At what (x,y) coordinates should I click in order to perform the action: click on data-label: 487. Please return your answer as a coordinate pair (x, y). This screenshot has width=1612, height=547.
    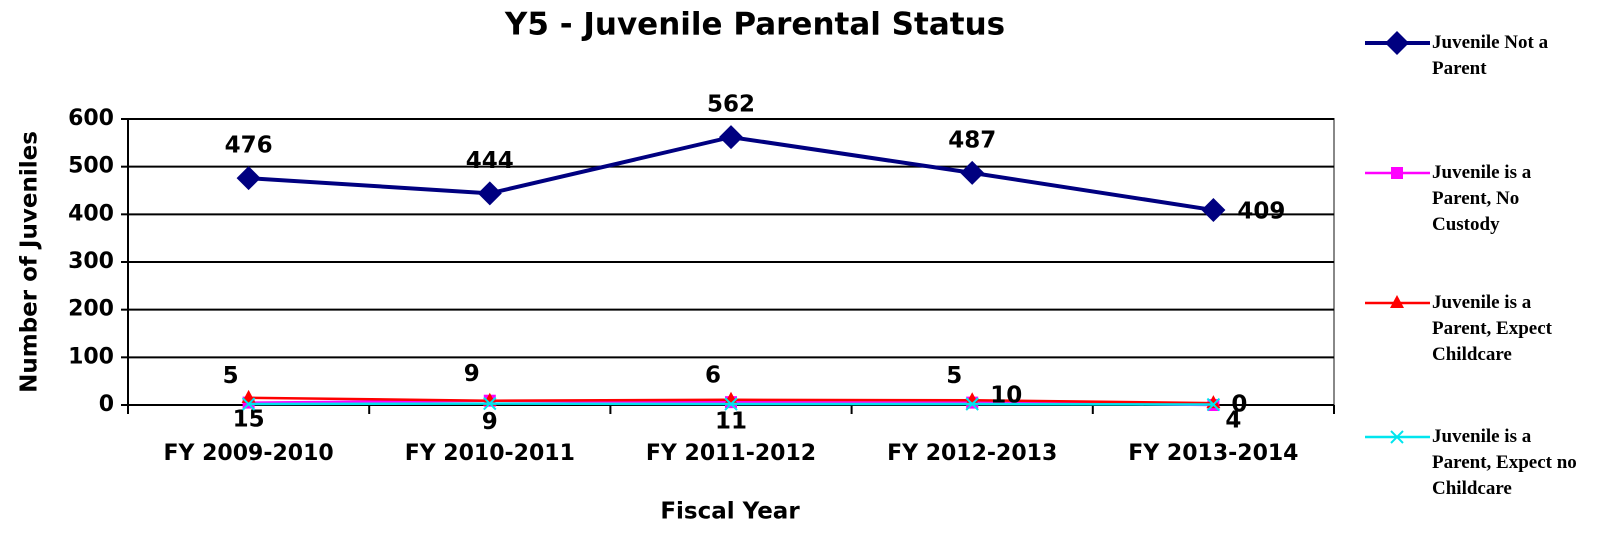
    Looking at the image, I should click on (972, 140).